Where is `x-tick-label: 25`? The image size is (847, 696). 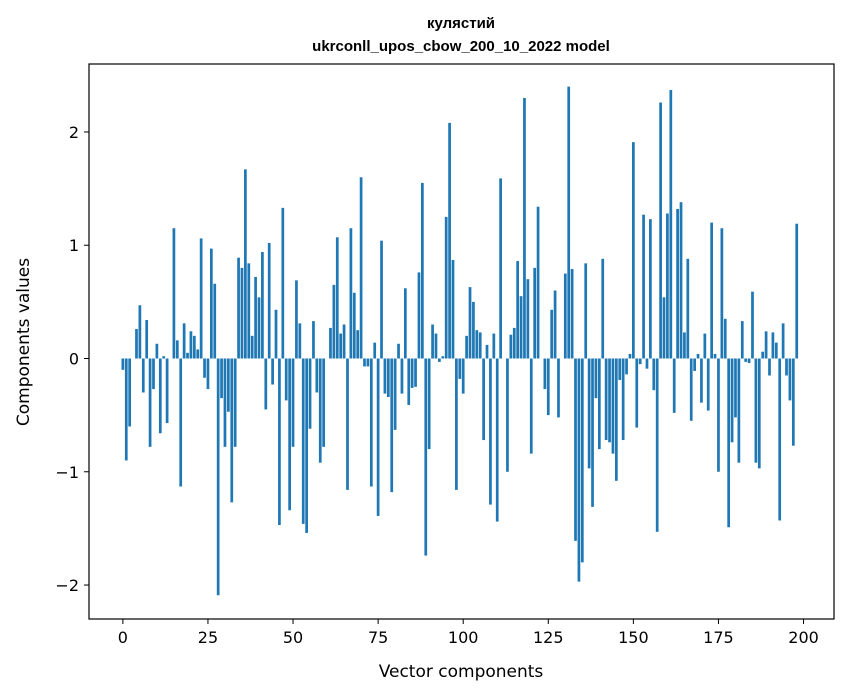
x-tick-label: 25 is located at coordinates (208, 637).